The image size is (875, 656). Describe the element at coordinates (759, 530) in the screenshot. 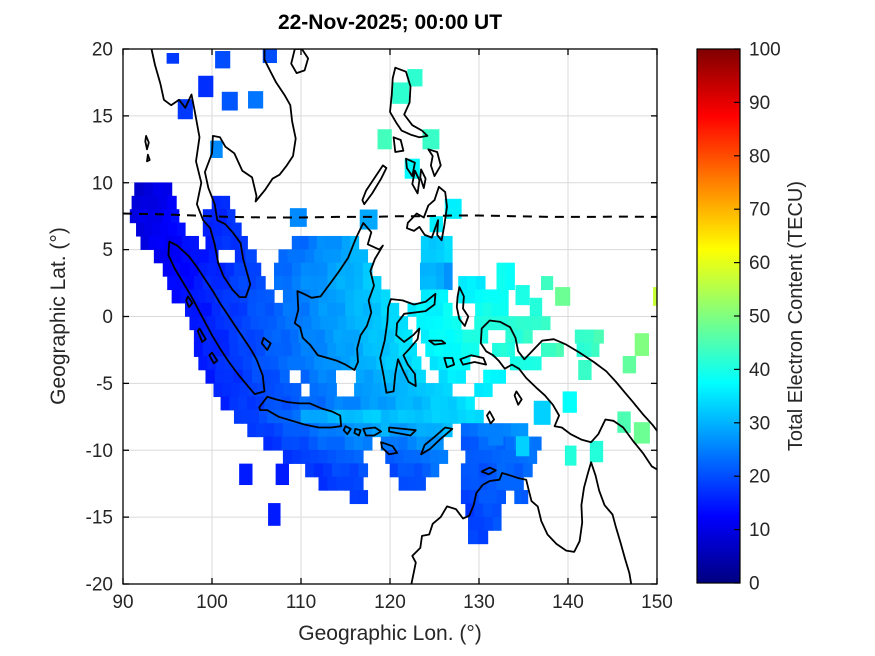

I see `colorbar-tick-label: 10` at that location.